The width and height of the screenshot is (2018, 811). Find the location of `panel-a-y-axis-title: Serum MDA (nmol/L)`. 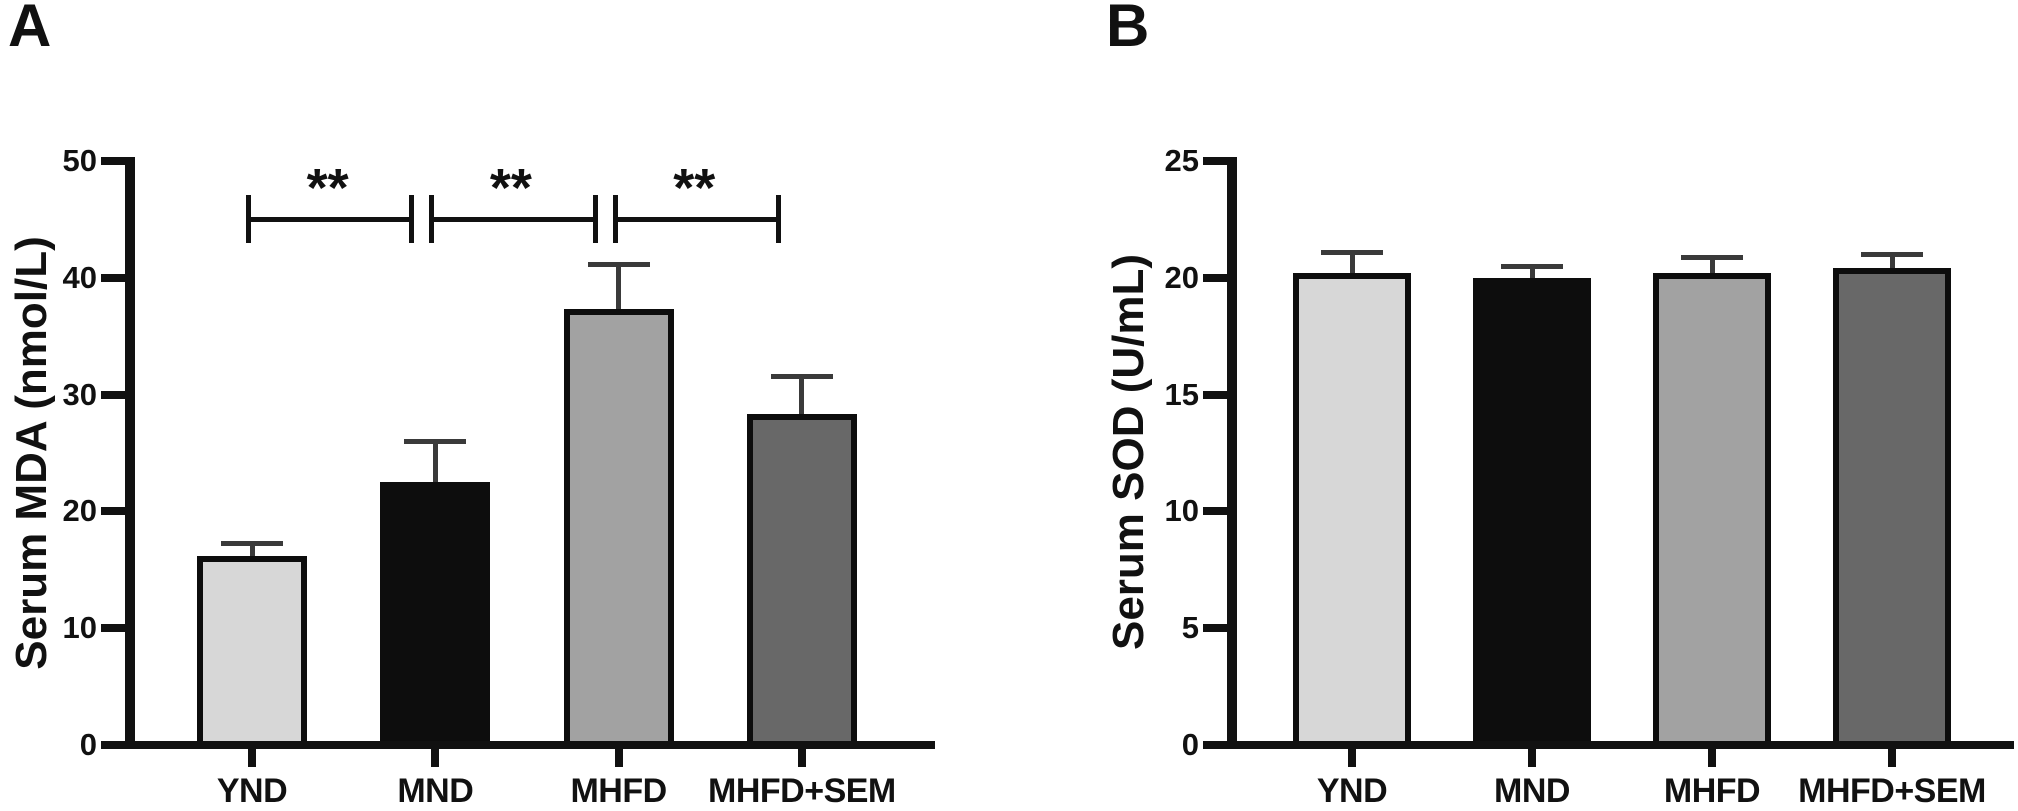

panel-a-y-axis-title: Serum MDA (nmol/L) is located at coordinates (31, 453).